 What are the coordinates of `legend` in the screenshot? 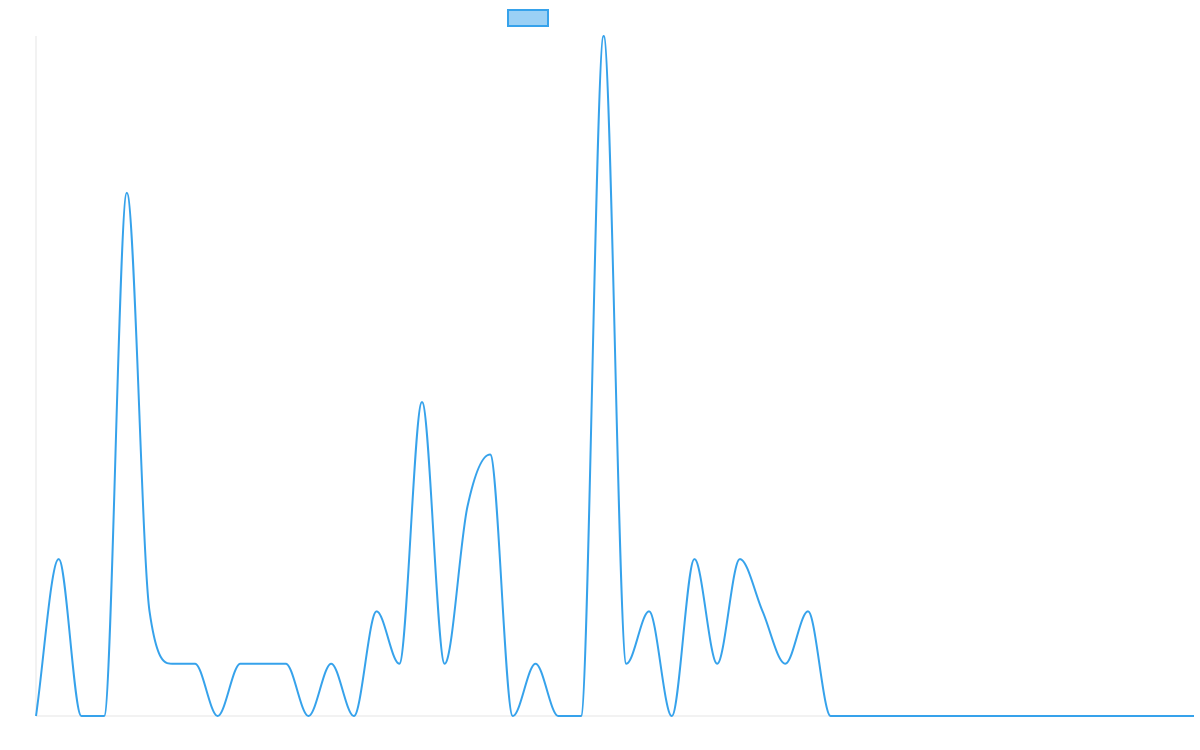 It's located at (528, 18).